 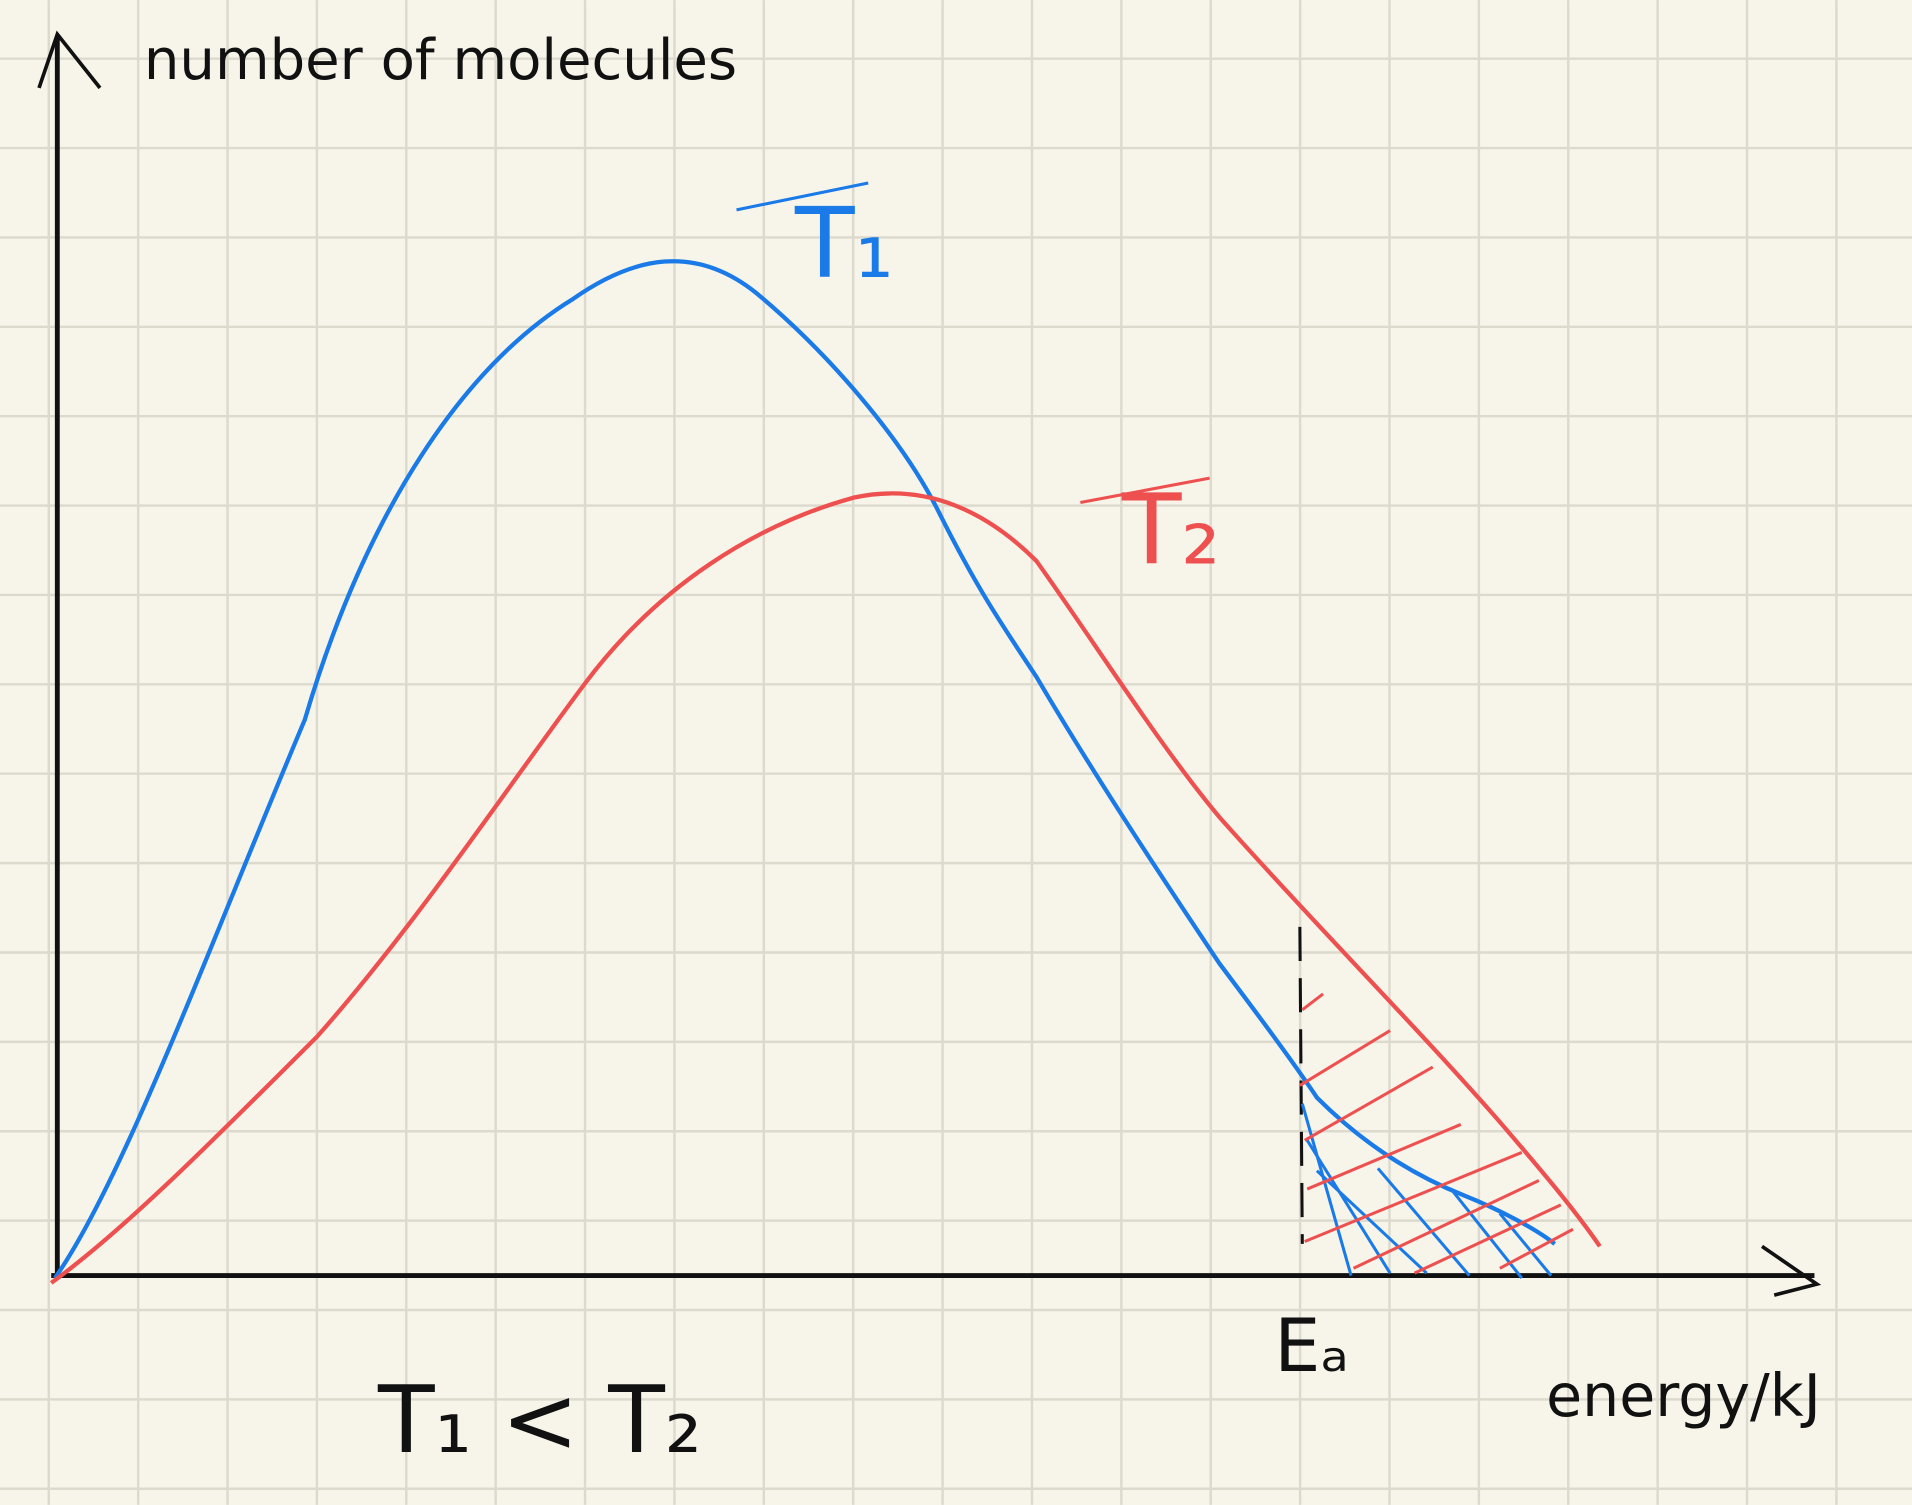 I want to click on x-axis-label: energy/kJ, so click(x=1683, y=1396).